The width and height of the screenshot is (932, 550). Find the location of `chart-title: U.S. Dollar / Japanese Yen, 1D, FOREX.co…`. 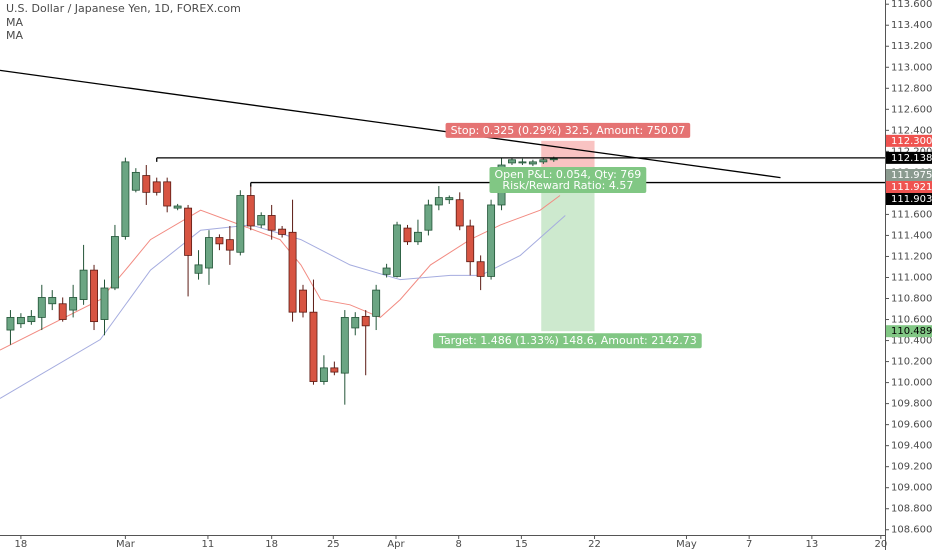

chart-title: U.S. Dollar / Japanese Yen, 1D, FOREX.co… is located at coordinates (123, 8).